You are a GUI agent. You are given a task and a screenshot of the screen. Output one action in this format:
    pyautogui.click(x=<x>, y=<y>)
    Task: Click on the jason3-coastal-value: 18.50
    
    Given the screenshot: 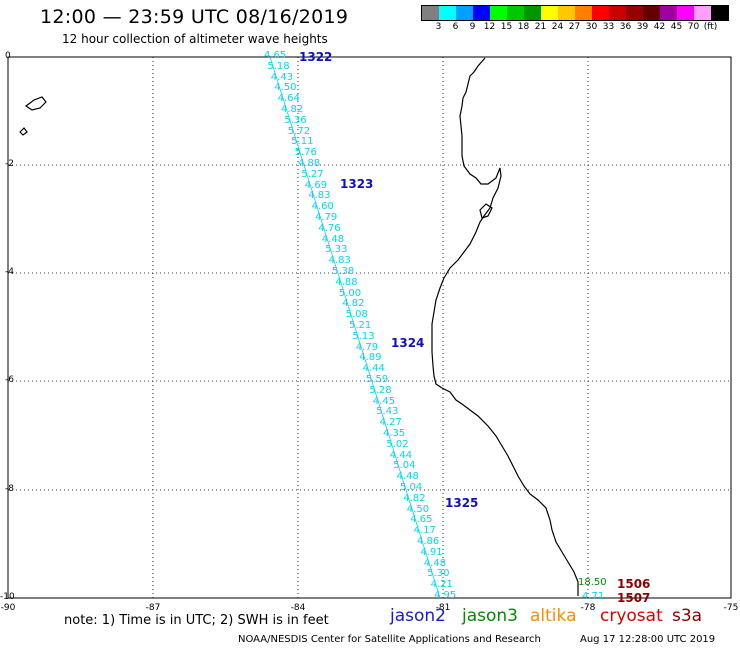 What is the action you would take?
    pyautogui.click(x=592, y=582)
    